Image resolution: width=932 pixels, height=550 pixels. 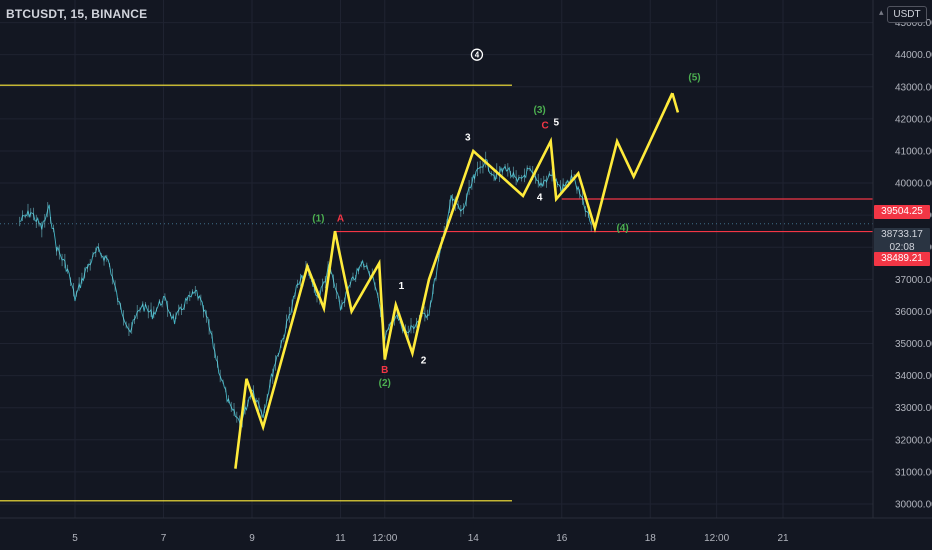 What do you see at coordinates (540, 110) in the screenshot?
I see `wave-label: (3)` at bounding box center [540, 110].